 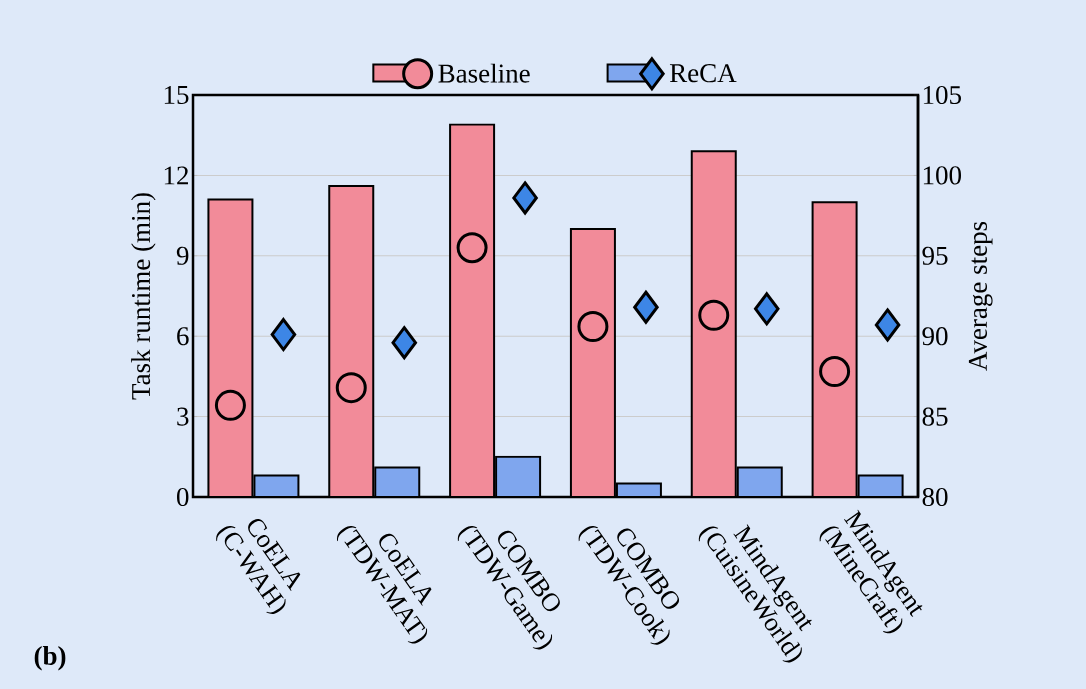 What do you see at coordinates (484, 73) in the screenshot?
I see `legend-label: Baseline` at bounding box center [484, 73].